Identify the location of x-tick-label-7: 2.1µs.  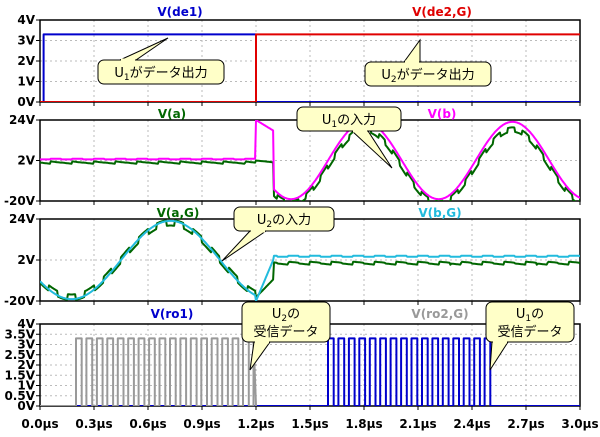
(417, 424).